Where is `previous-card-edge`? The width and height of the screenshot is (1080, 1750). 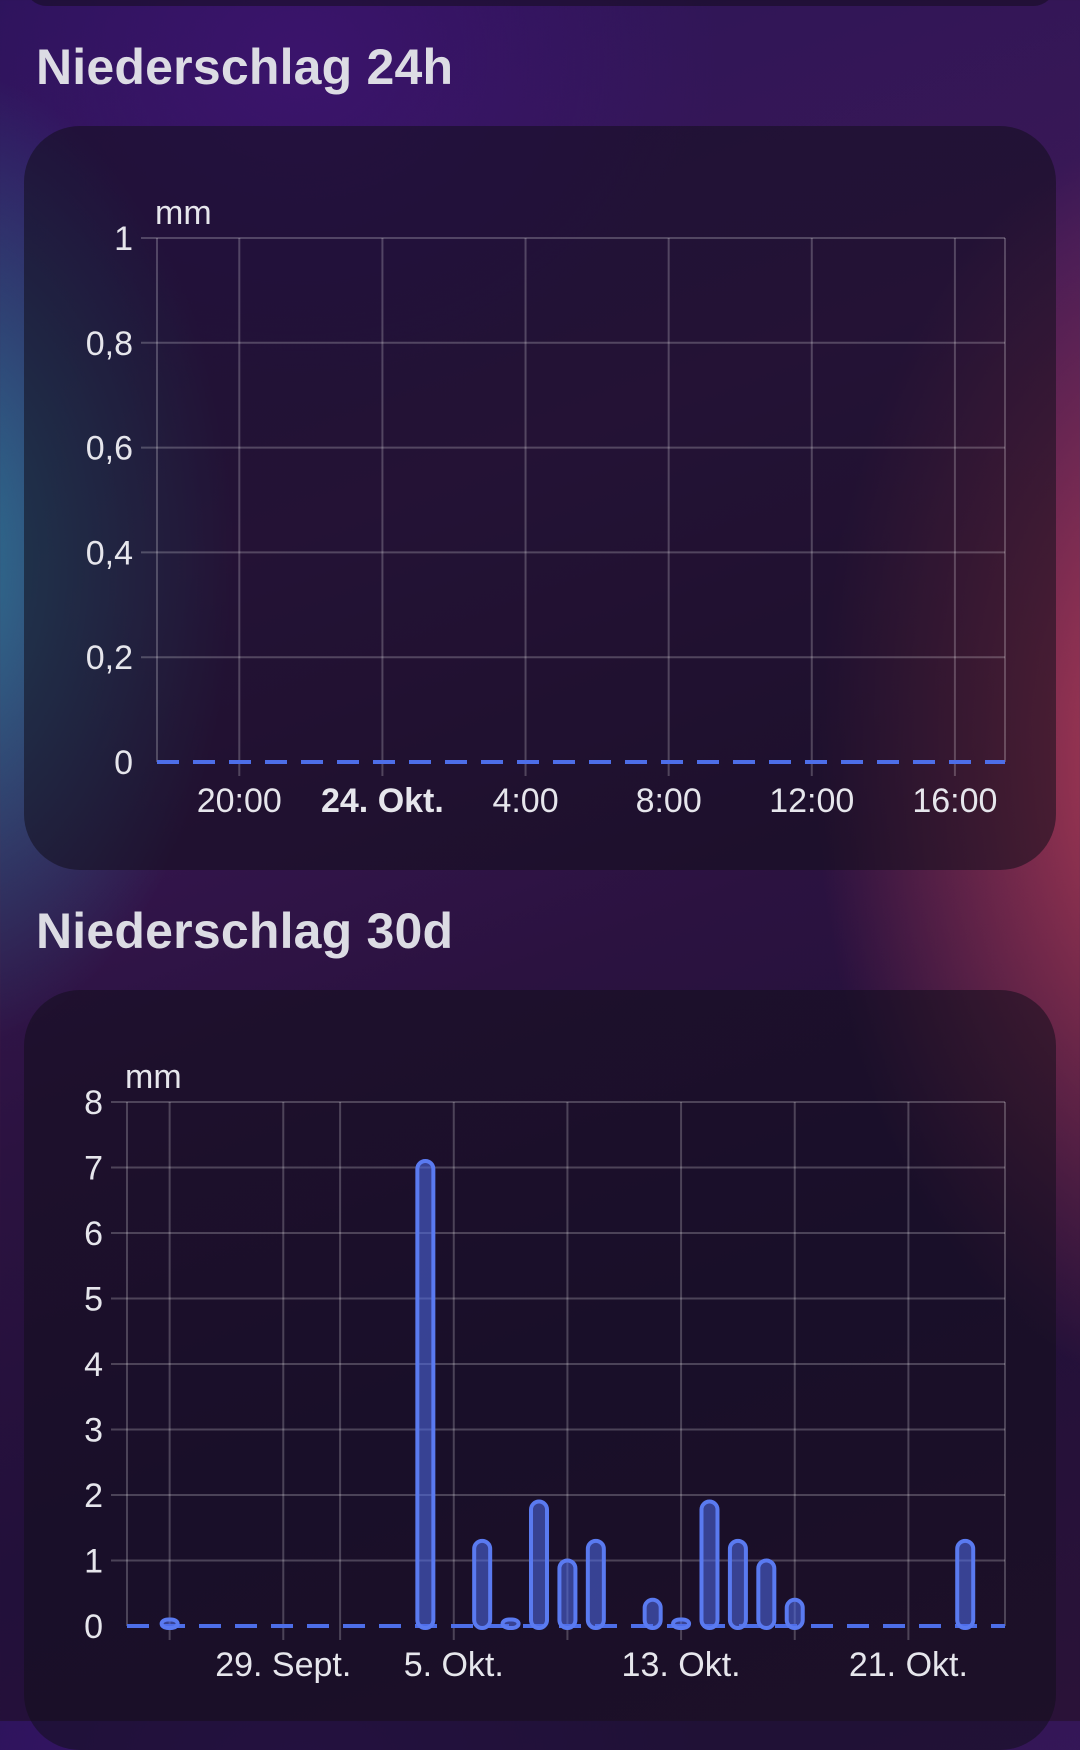
previous-card-edge is located at coordinates (540, 3).